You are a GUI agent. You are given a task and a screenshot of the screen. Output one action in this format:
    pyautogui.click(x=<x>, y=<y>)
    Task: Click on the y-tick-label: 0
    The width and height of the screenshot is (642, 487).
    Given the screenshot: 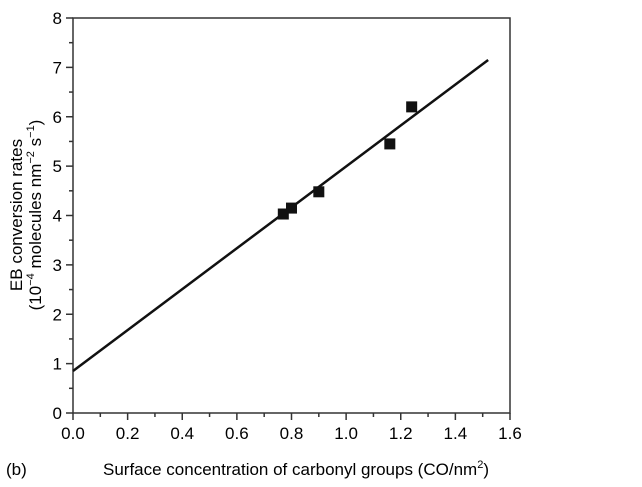 What is the action you would take?
    pyautogui.click(x=57, y=413)
    